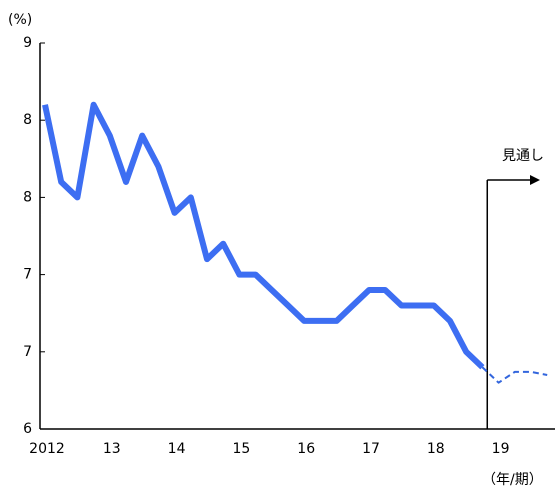 This screenshot has width=559, height=493. I want to click on x-tick-label: 18, so click(436, 449).